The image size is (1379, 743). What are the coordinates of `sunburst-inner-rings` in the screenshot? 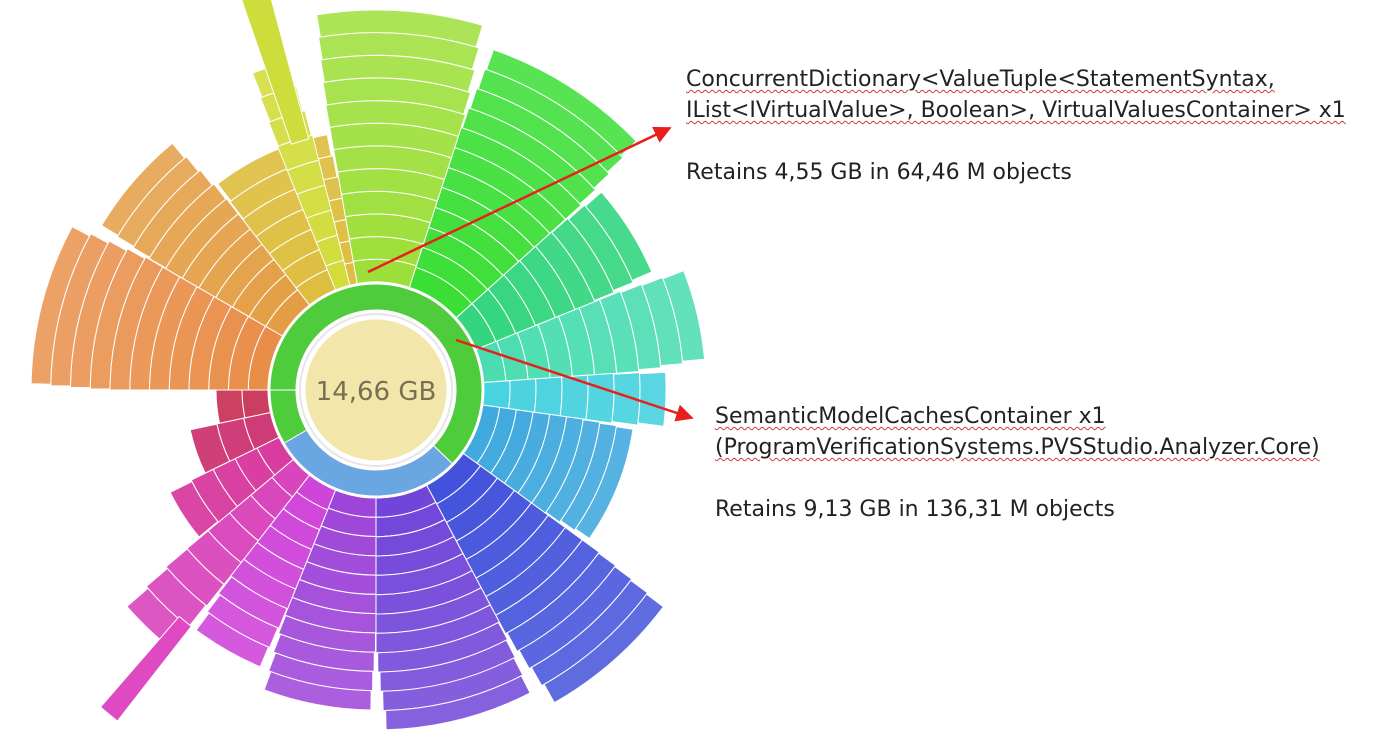 It's located at (376, 390).